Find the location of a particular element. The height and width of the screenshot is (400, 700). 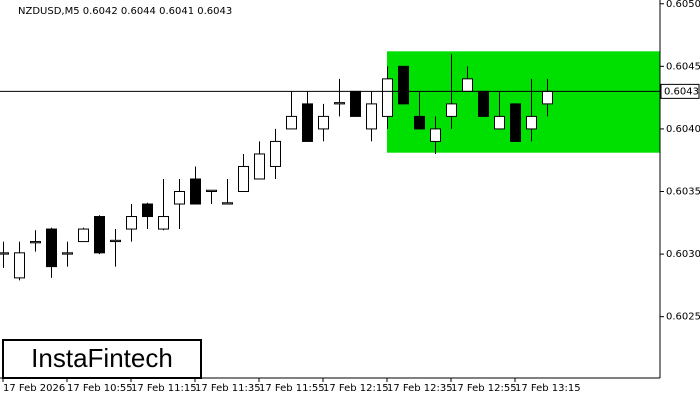

logo-box is located at coordinates (102, 359).